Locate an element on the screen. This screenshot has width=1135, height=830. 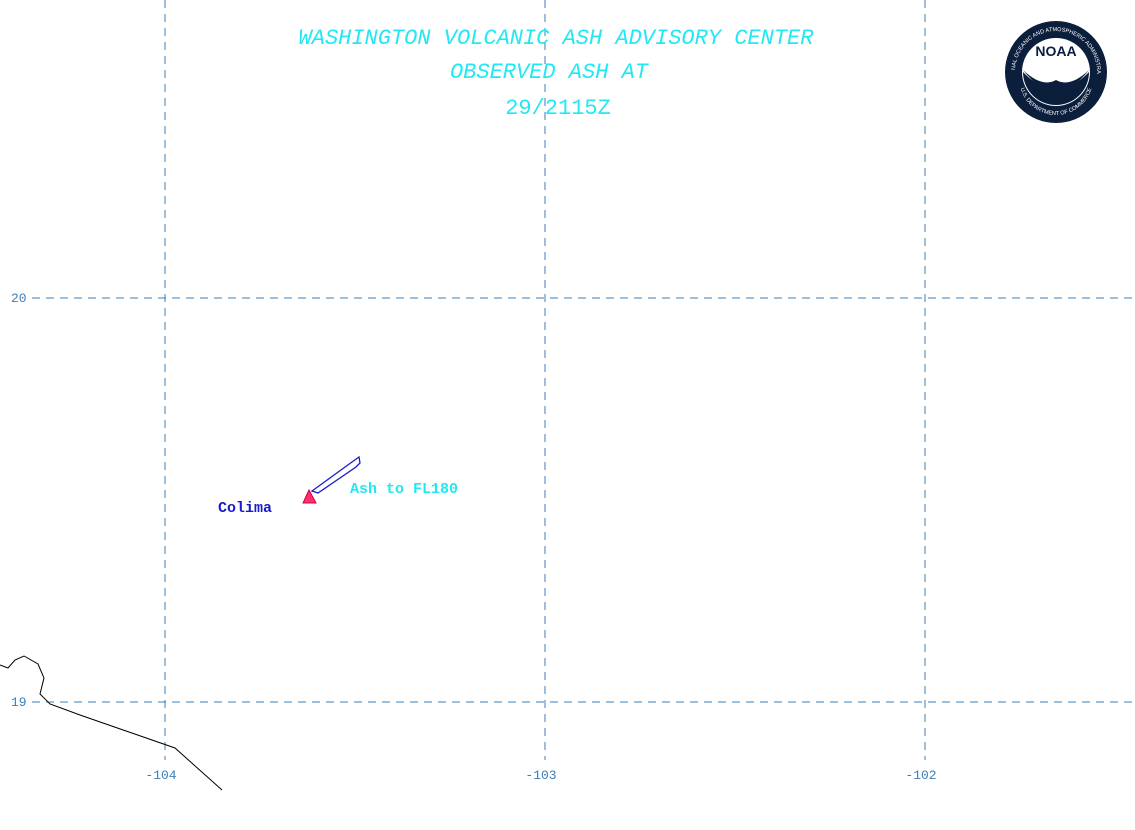
logo-acronym: NOAA is located at coordinates (1055, 51).